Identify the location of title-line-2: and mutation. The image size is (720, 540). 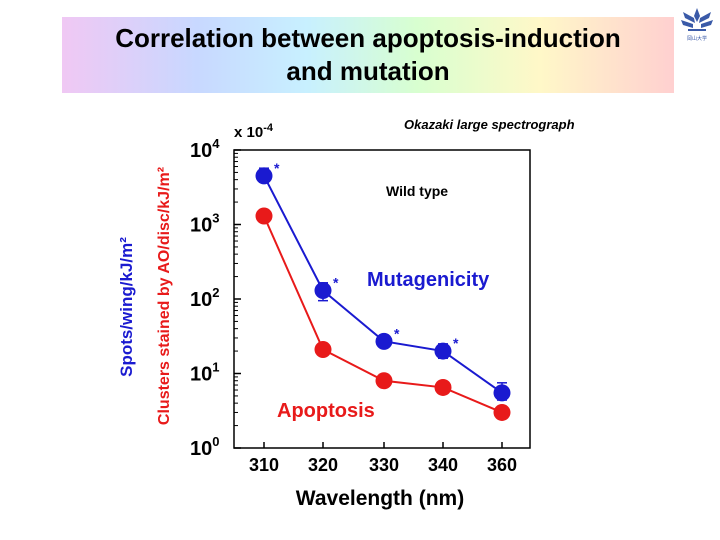
(368, 71).